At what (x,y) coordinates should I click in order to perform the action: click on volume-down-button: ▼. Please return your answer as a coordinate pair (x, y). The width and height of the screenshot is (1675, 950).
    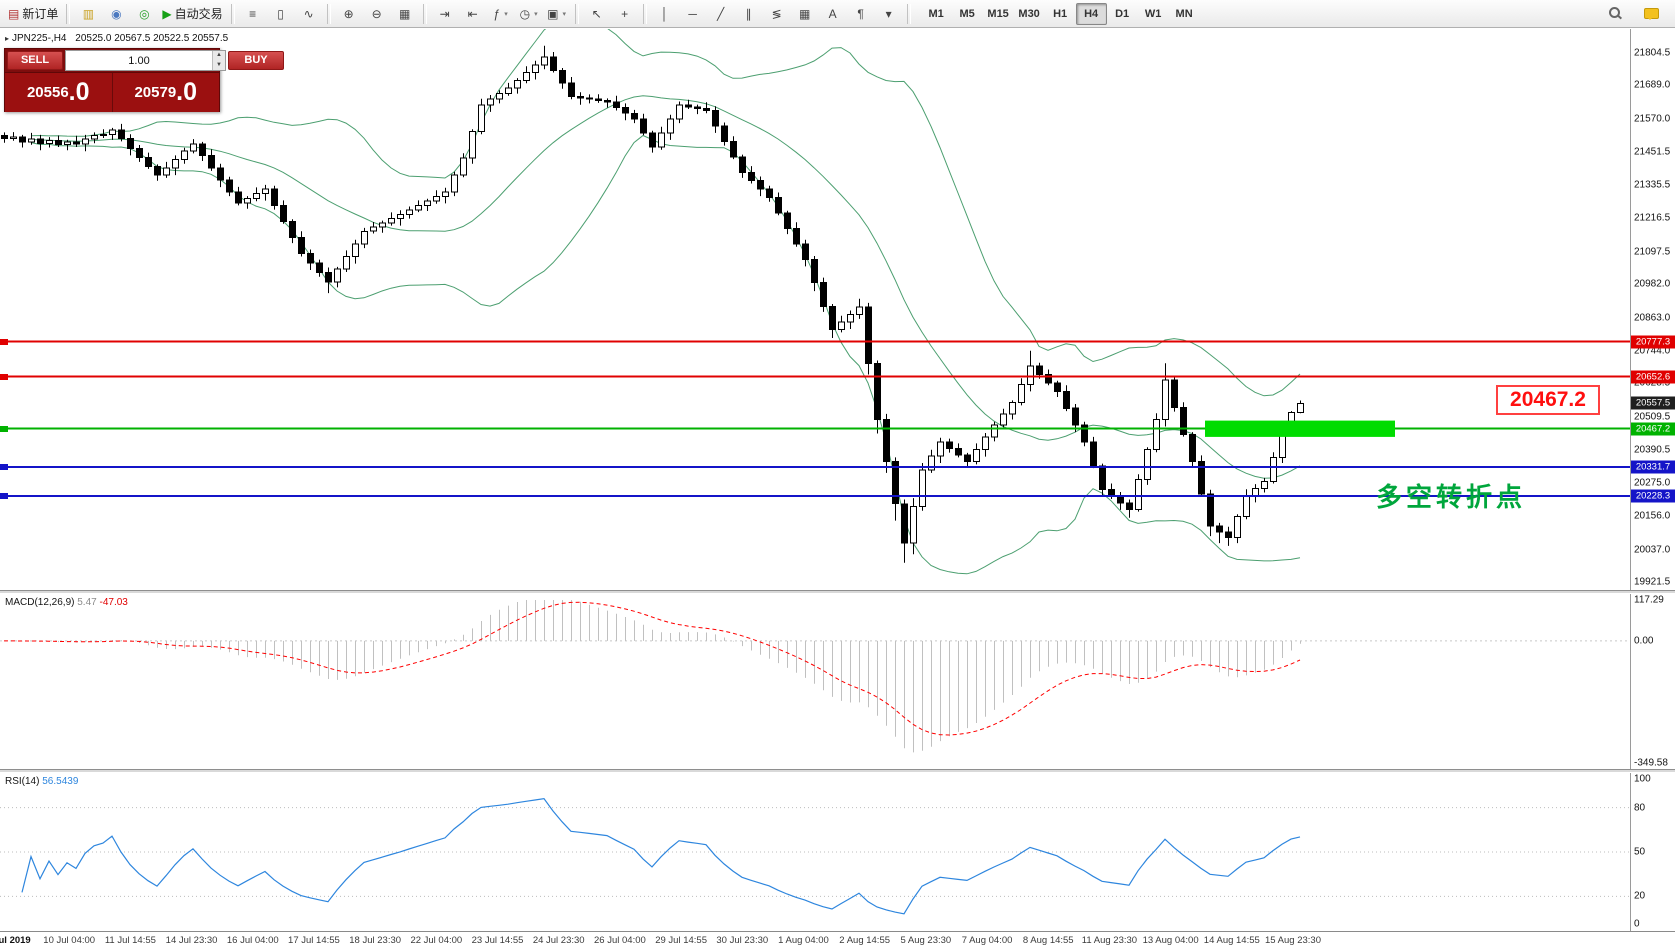
    Looking at the image, I should click on (219, 65).